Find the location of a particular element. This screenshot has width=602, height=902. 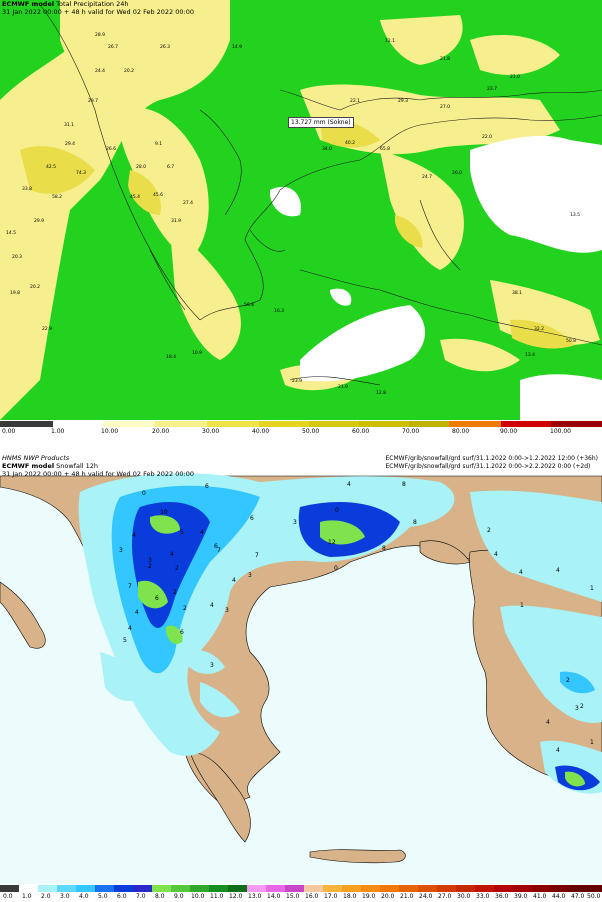

map-value: 12 is located at coordinates (332, 542).